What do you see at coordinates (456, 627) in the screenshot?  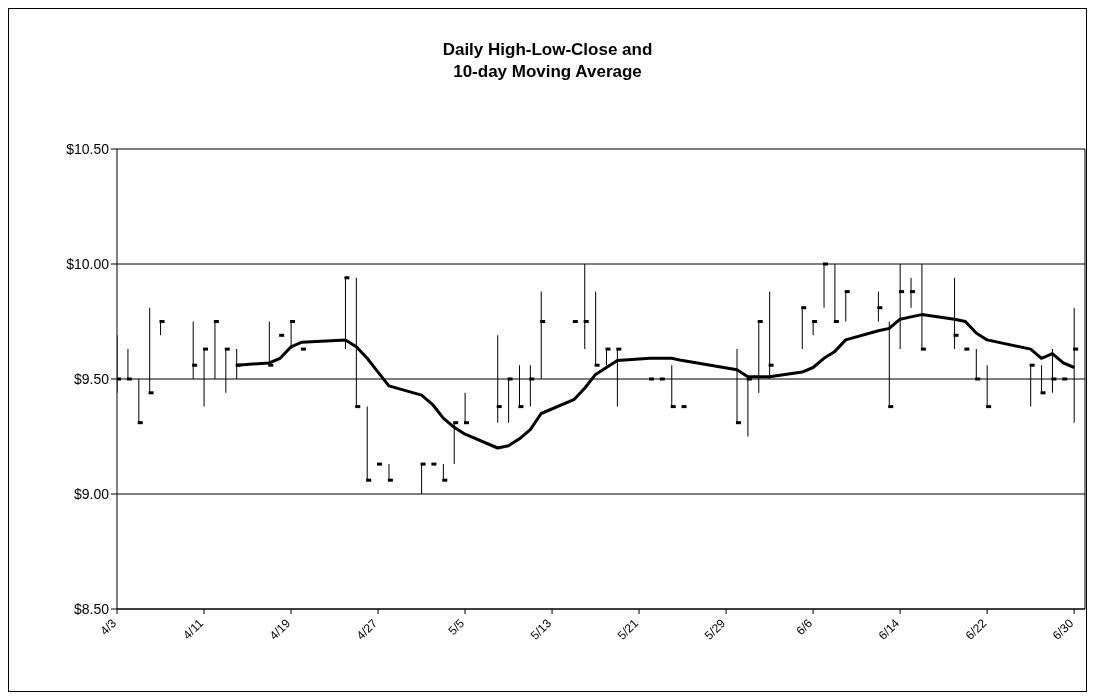 I see `x-tick-label: 5/5` at bounding box center [456, 627].